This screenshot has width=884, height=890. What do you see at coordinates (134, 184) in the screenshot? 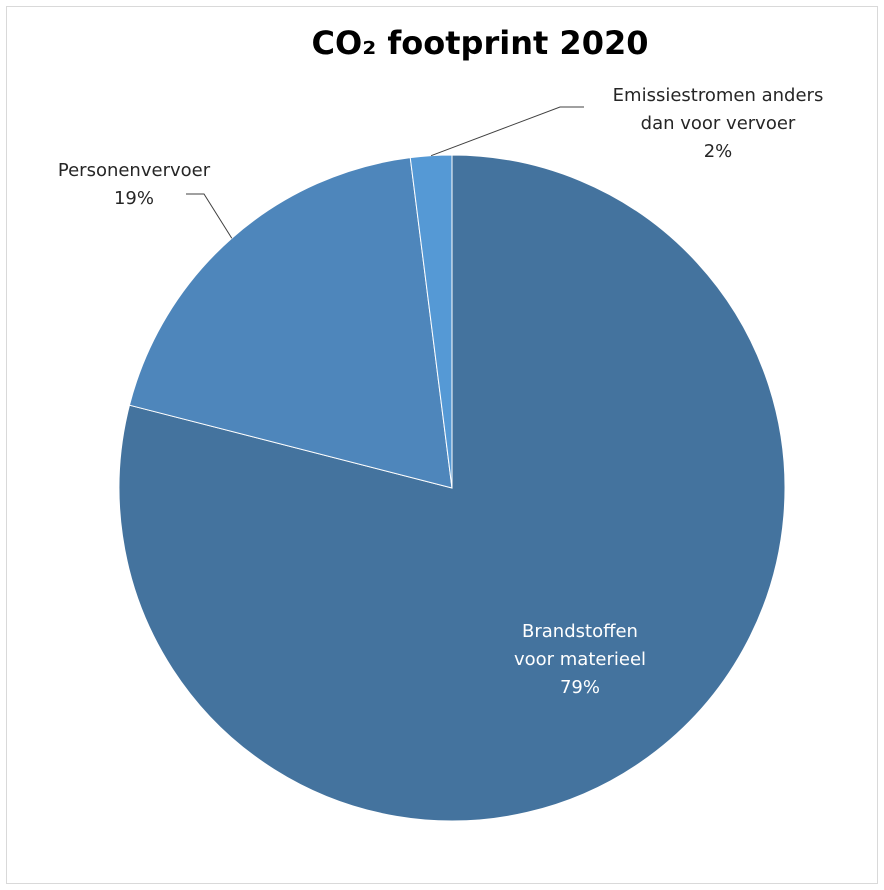
I see `data-label-personenvervoer: Personenvervoer 19%` at bounding box center [134, 184].